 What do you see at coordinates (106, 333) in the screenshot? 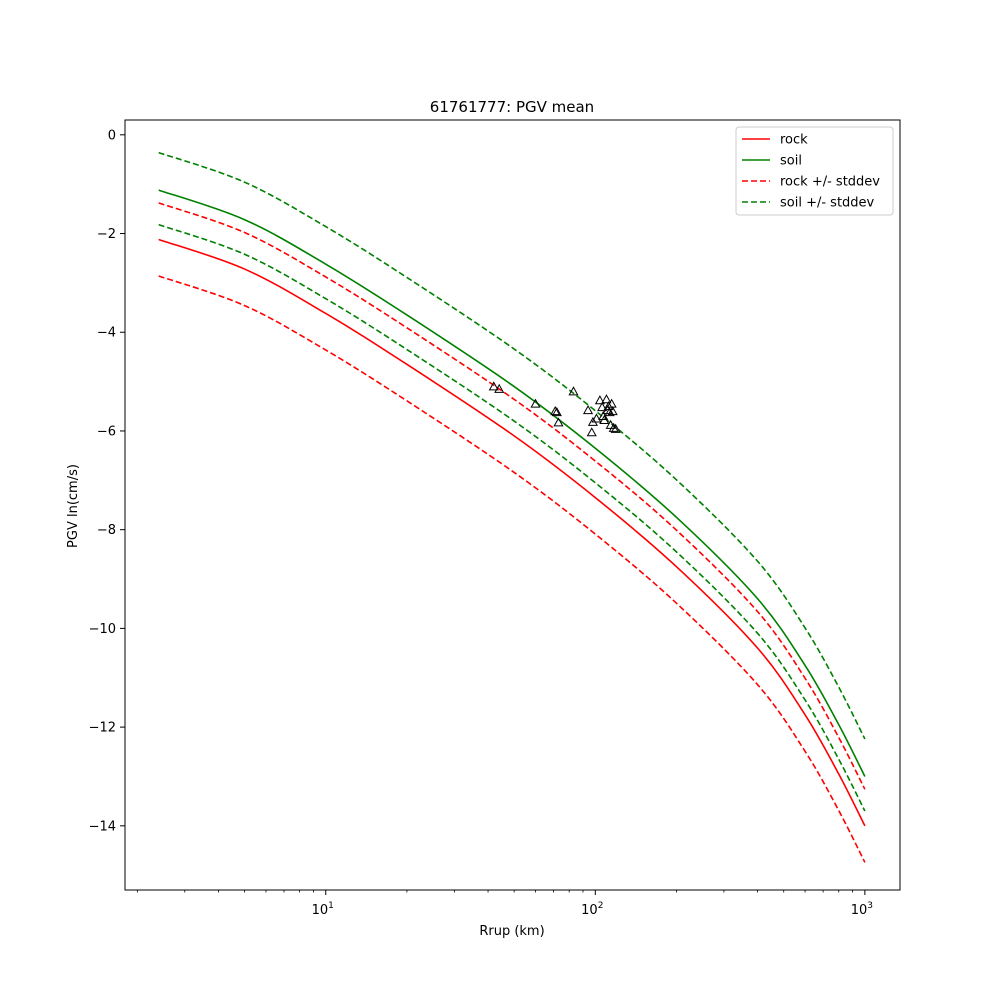
I see `y-tick-label: −4` at bounding box center [106, 333].